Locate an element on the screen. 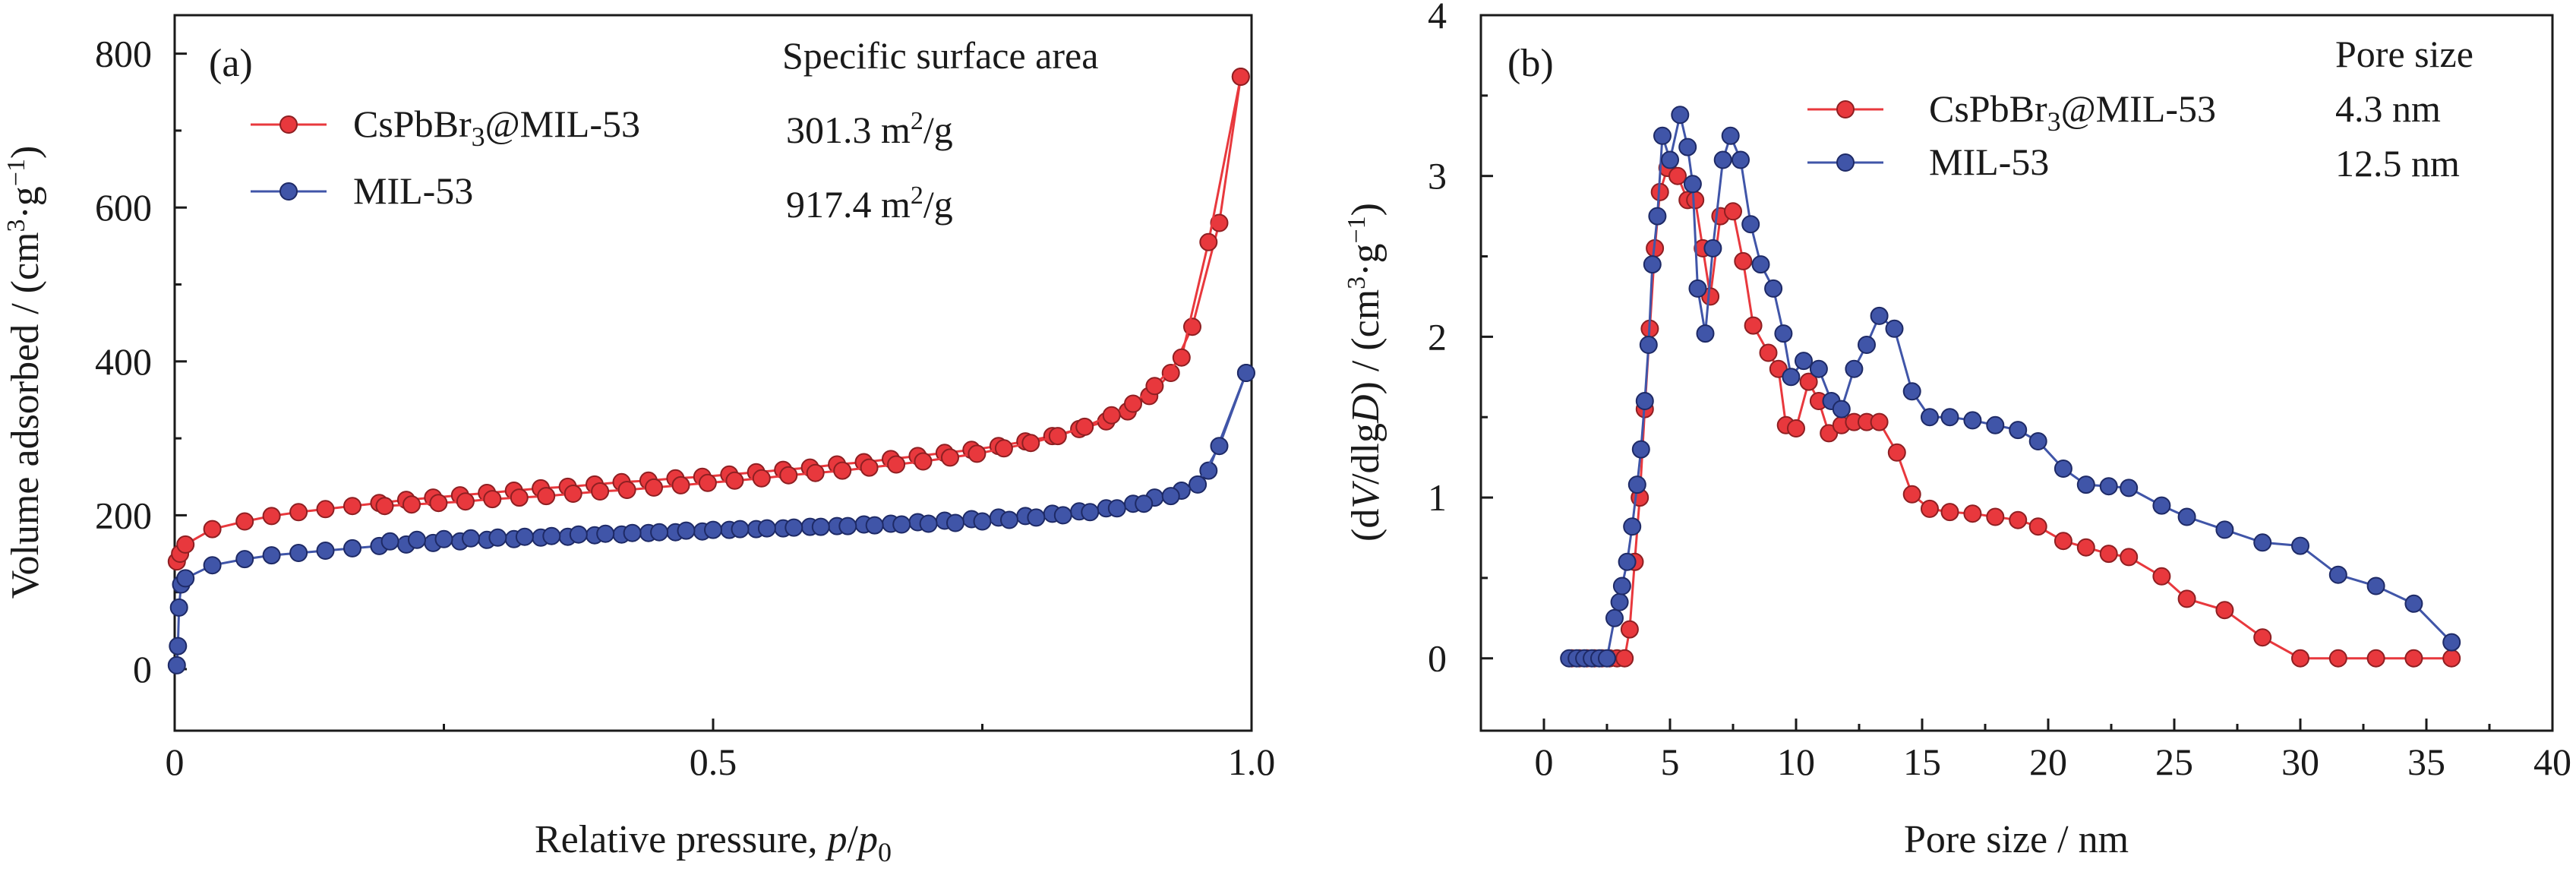 The image size is (2576, 875). y-tick-label: 4 is located at coordinates (1437, 18).